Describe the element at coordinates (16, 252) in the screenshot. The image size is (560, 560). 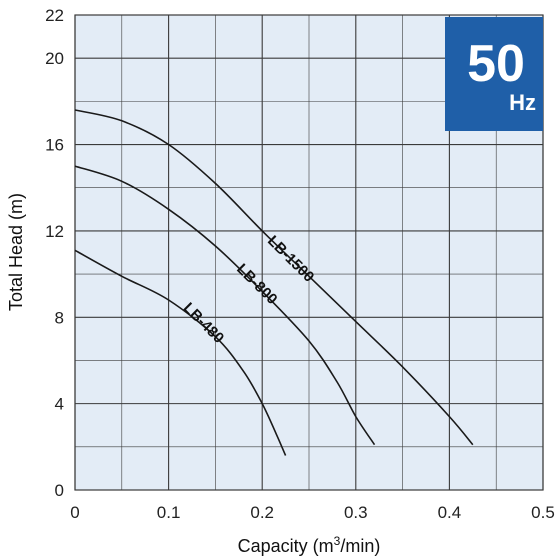
I see `y-axis-title: Total Head (m)` at that location.